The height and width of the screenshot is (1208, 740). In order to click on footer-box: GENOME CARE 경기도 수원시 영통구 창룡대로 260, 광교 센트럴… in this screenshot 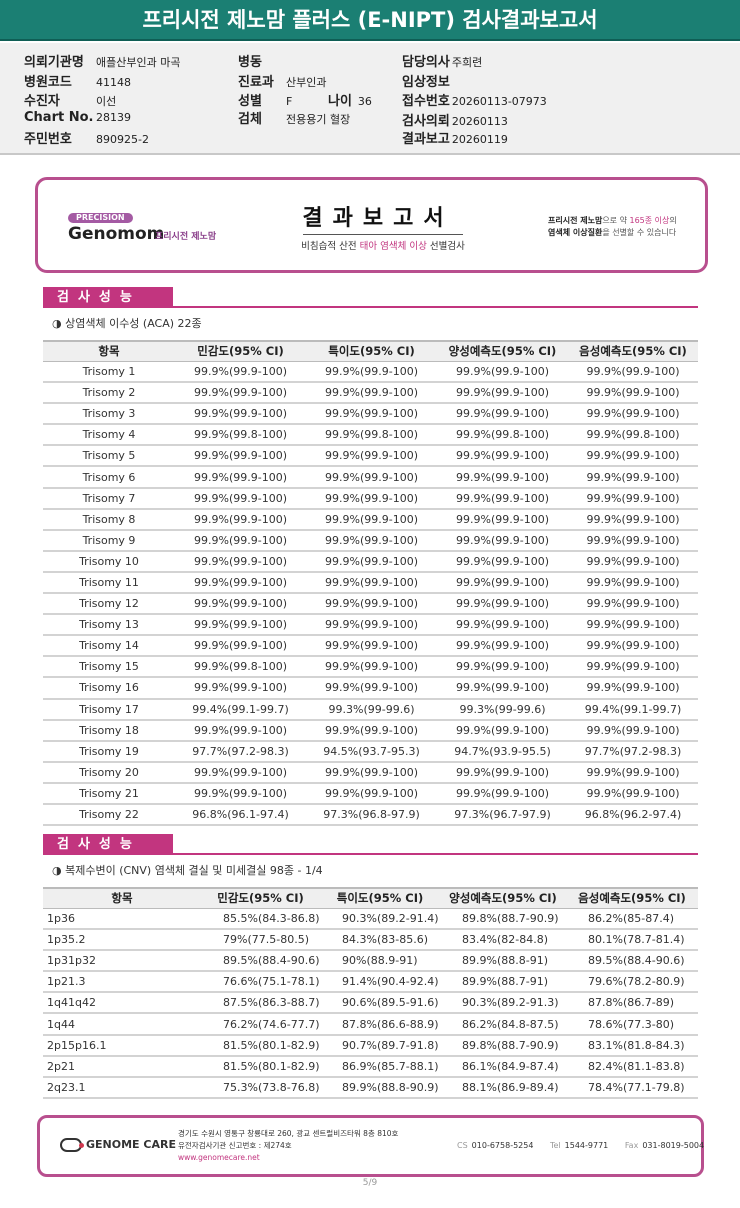, I will do `click(370, 1146)`.